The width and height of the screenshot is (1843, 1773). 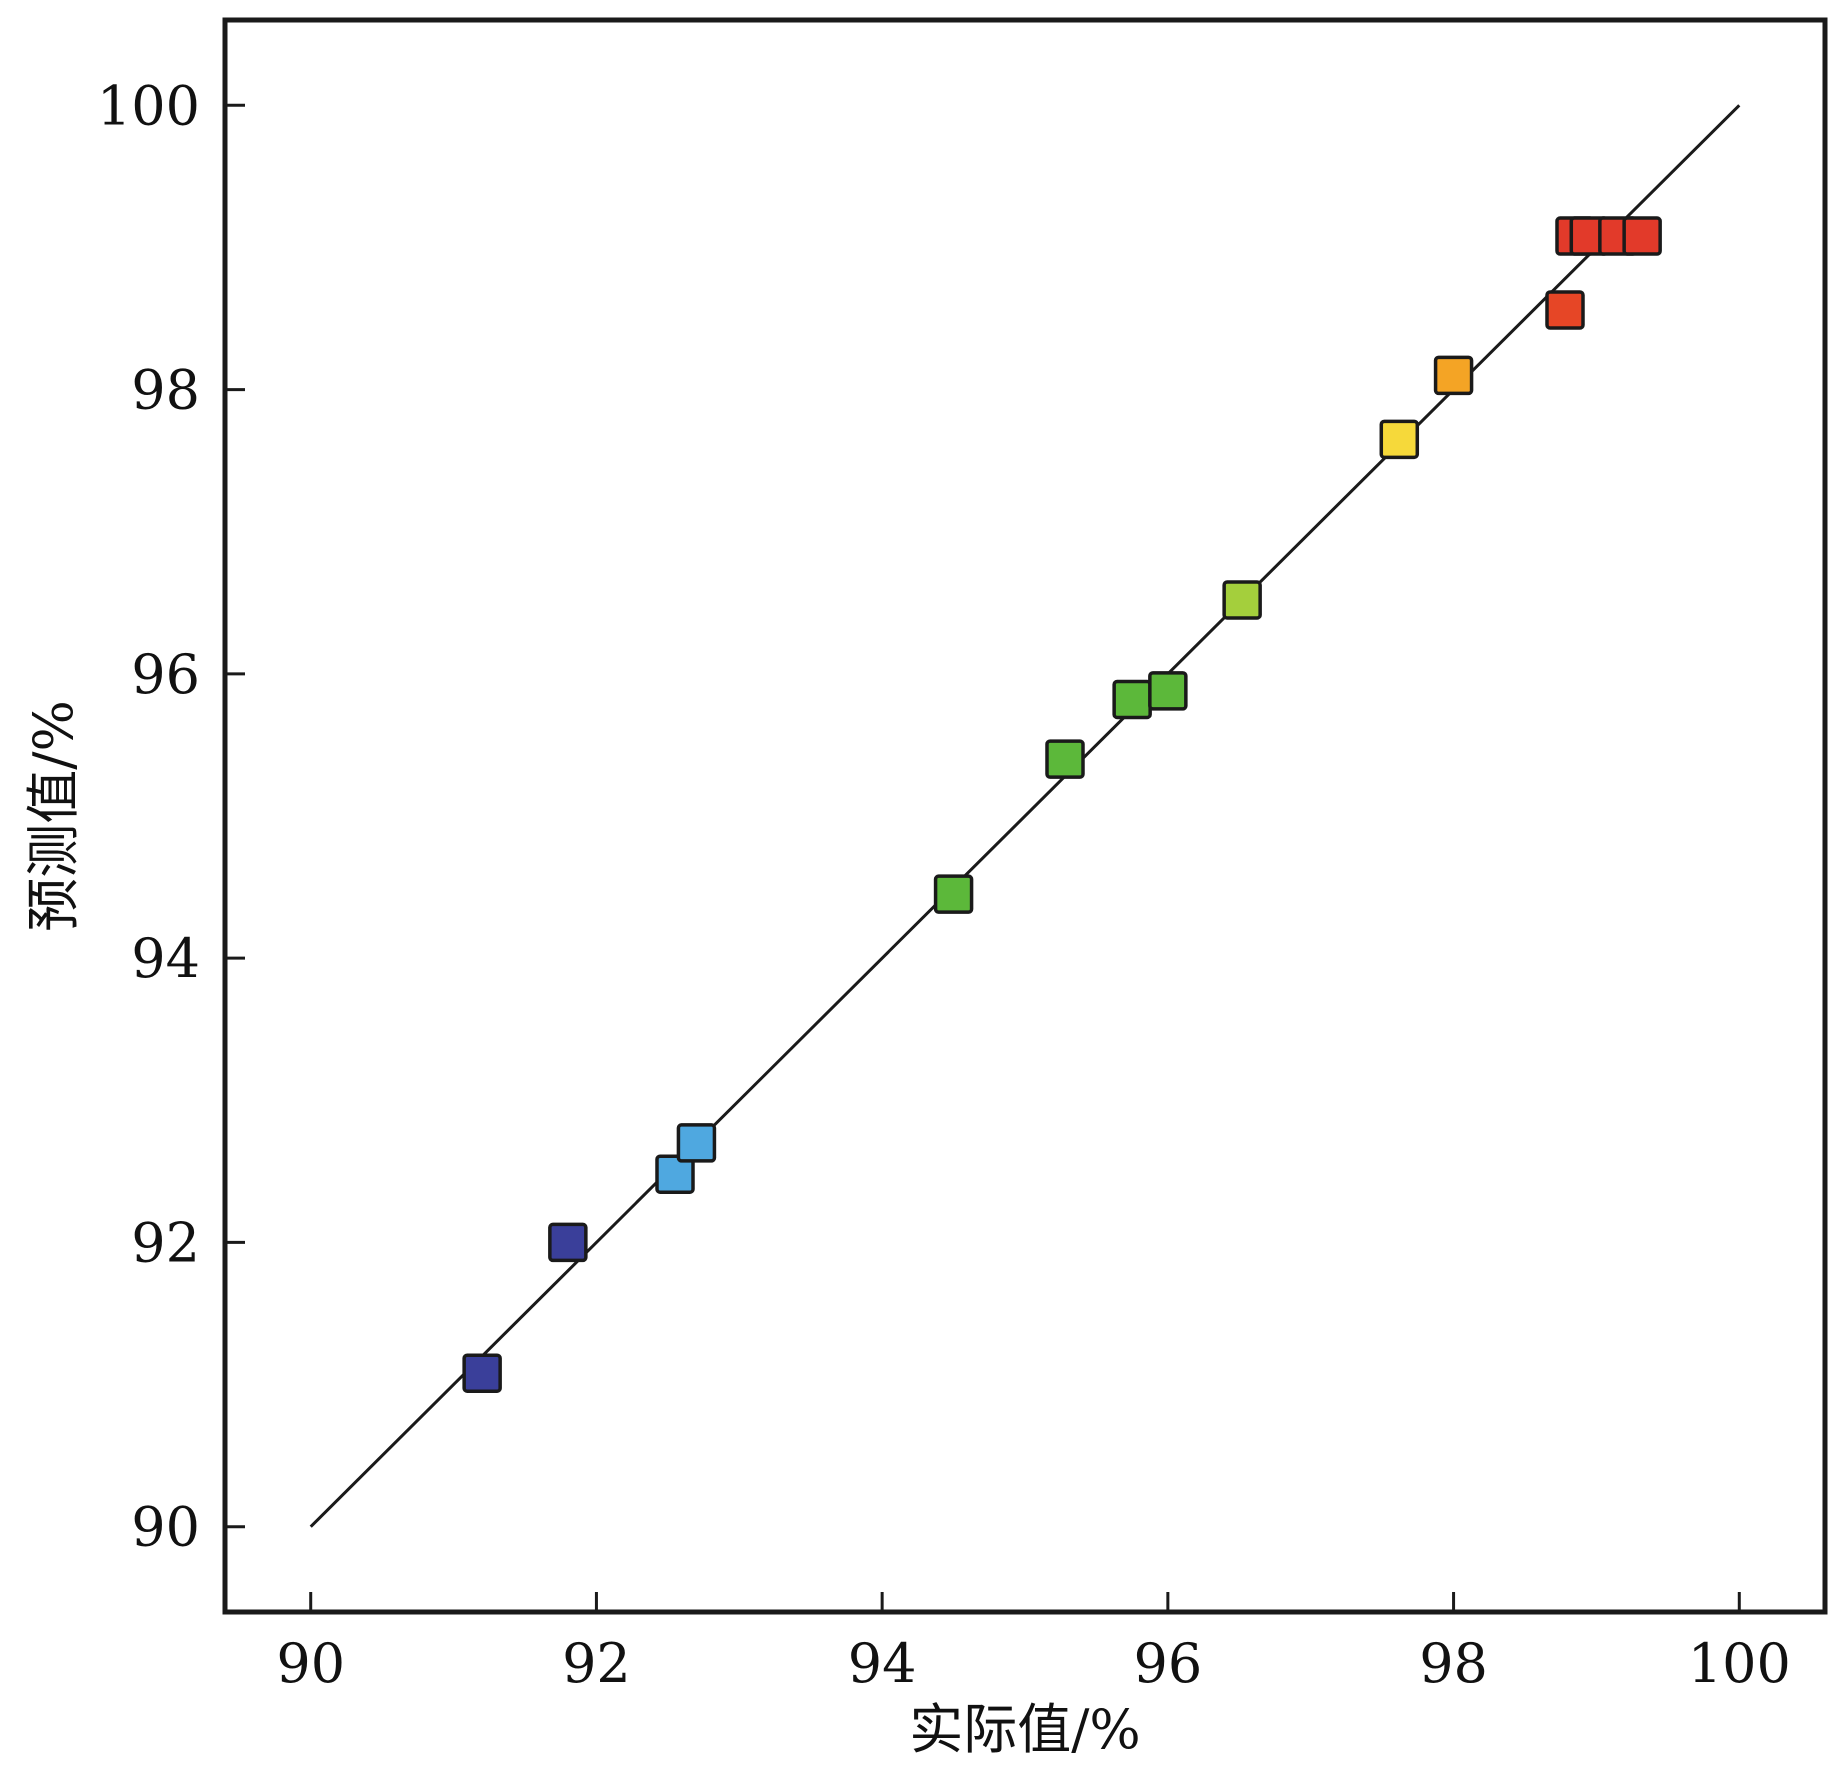 What do you see at coordinates (148, 105) in the screenshot?
I see `y-tick-label: 100` at bounding box center [148, 105].